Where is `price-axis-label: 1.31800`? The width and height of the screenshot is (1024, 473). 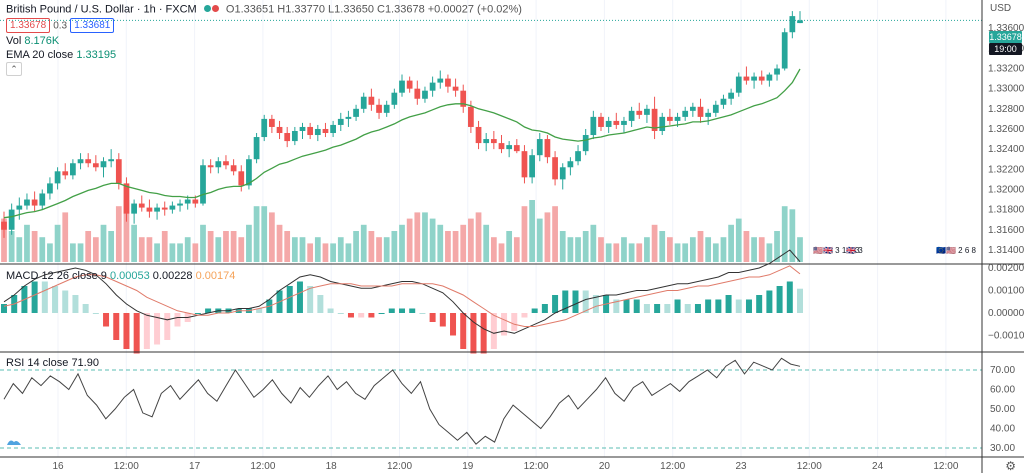 price-axis-label: 1.31800 is located at coordinates (1006, 210).